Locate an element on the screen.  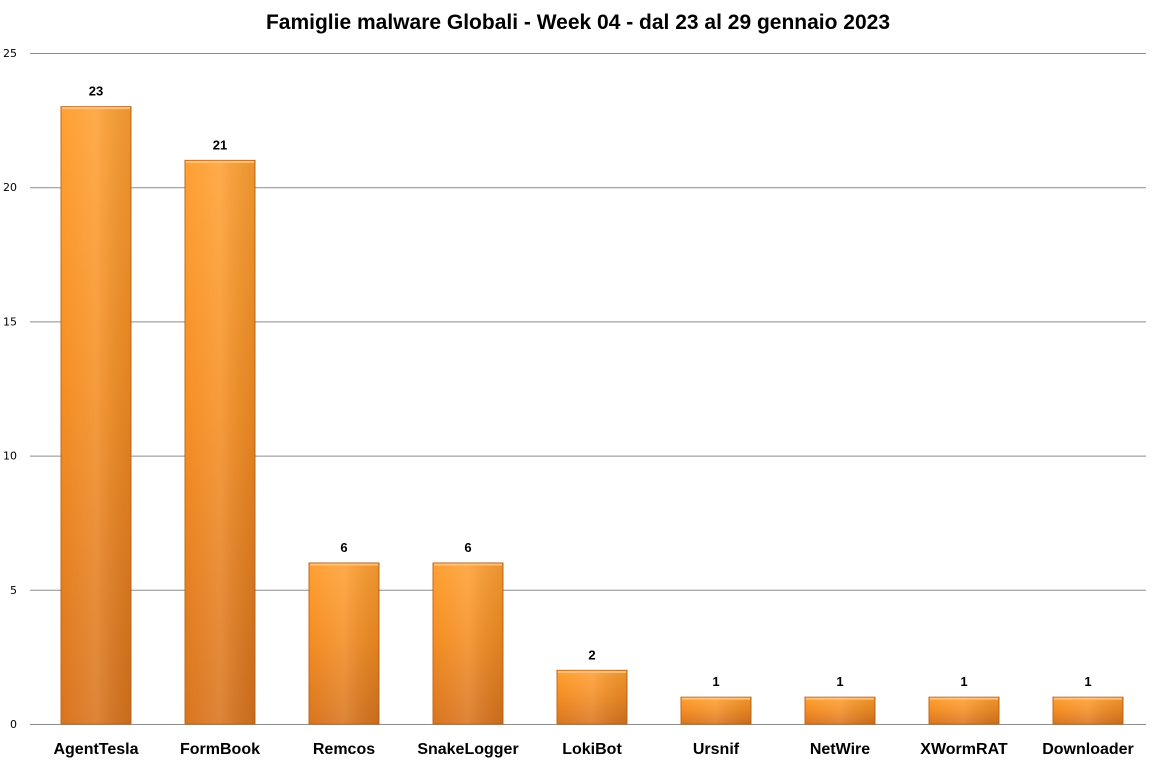
data-label: 21 is located at coordinates (220, 144).